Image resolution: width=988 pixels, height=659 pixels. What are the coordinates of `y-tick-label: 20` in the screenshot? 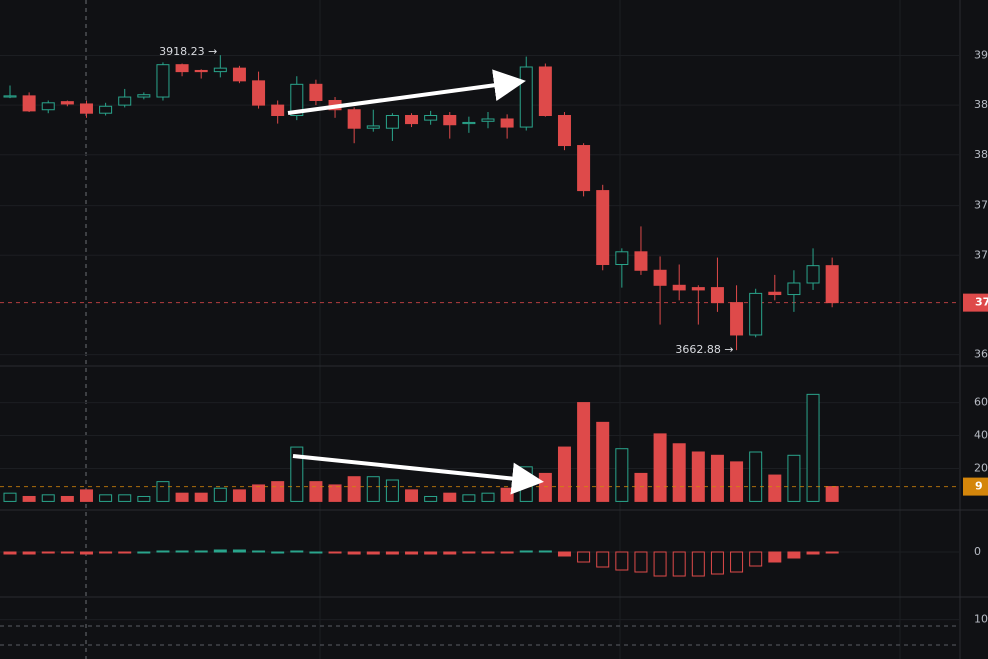 It's located at (981, 467).